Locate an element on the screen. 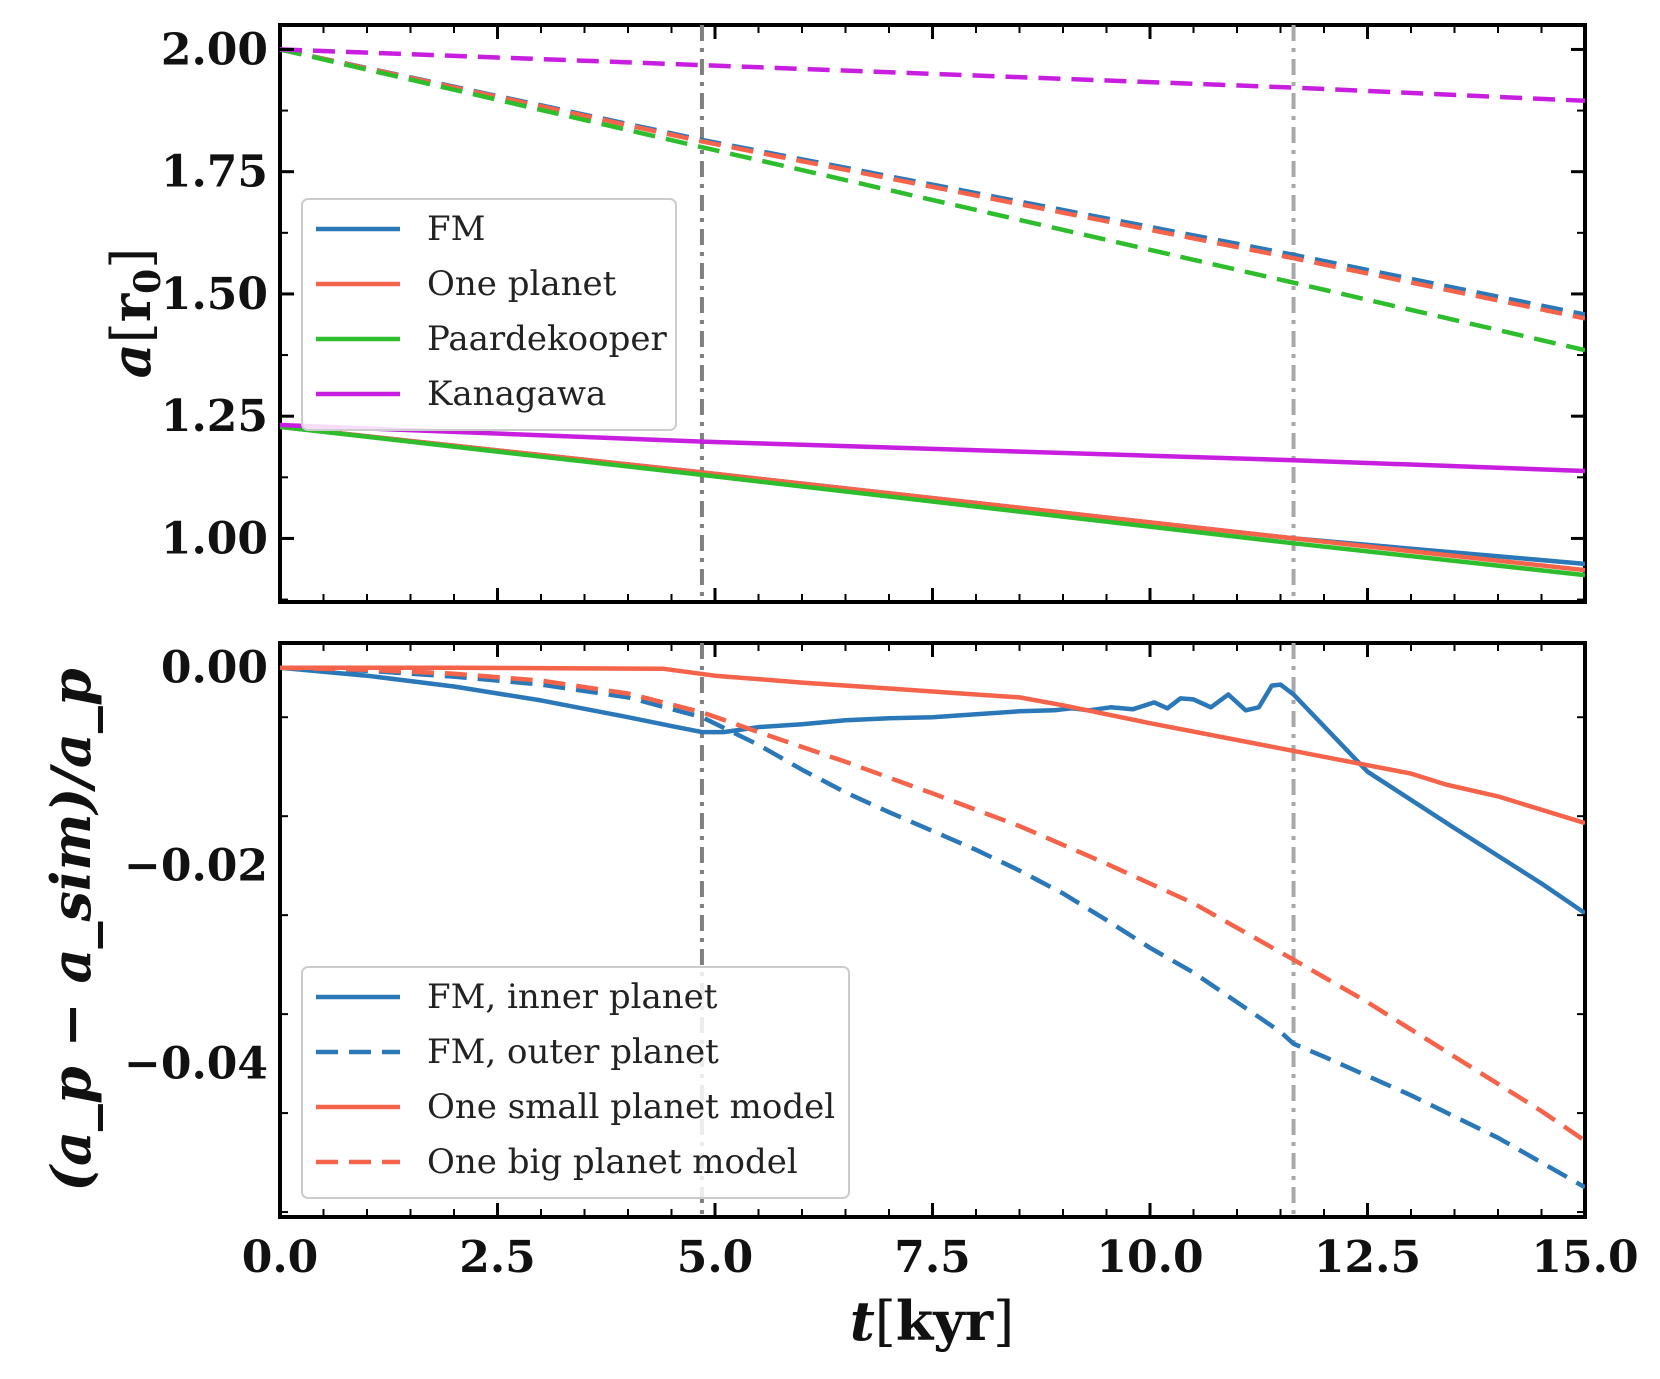 The height and width of the screenshot is (1379, 1660). x-label-bracket-open: [ is located at coordinates (885, 1321).